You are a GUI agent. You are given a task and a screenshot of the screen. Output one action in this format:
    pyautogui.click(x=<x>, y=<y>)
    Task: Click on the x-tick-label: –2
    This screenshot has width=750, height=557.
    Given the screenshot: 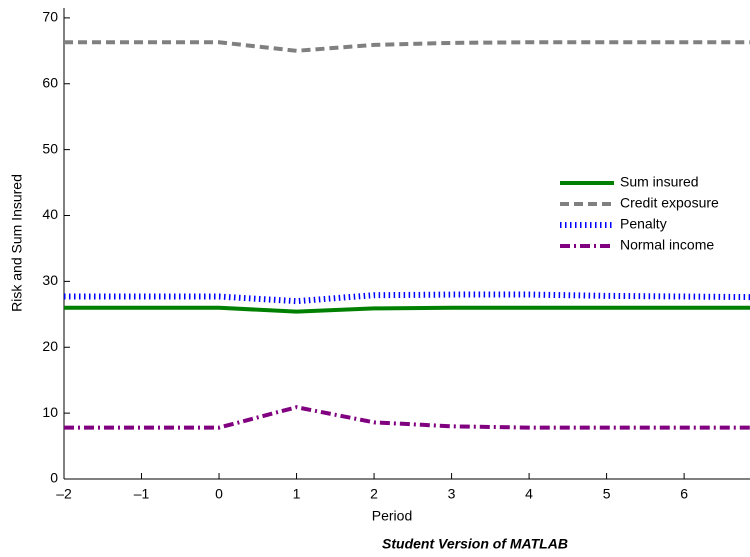 What is the action you would take?
    pyautogui.click(x=64, y=494)
    